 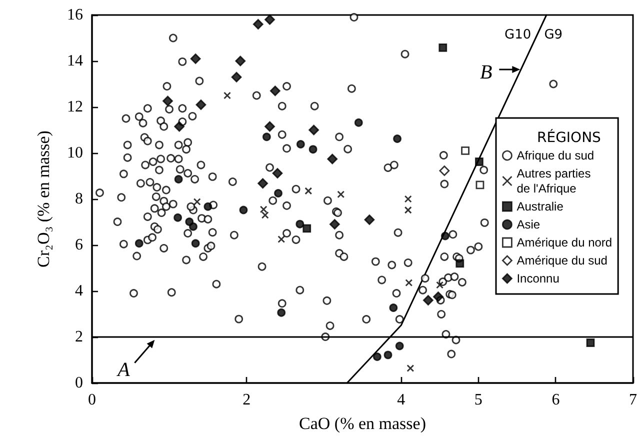 I want to click on y-tick-label: 16, so click(x=75, y=15).